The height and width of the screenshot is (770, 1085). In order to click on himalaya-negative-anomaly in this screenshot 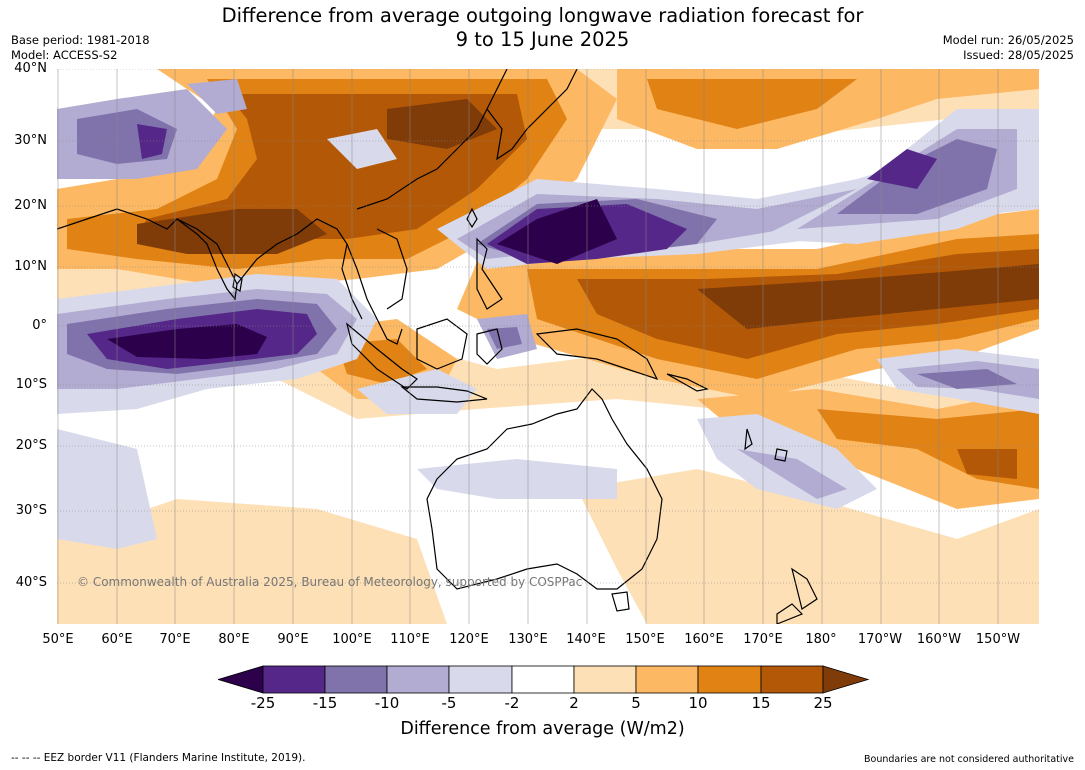, I will do `click(227, 129)`.